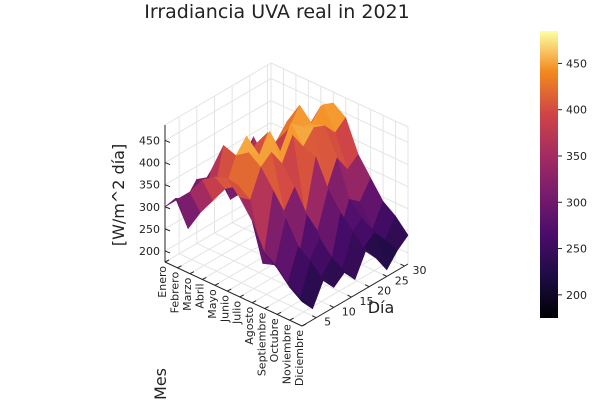  What do you see at coordinates (299, 358) in the screenshot?
I see `x-tick-label: Diciembre` at bounding box center [299, 358].